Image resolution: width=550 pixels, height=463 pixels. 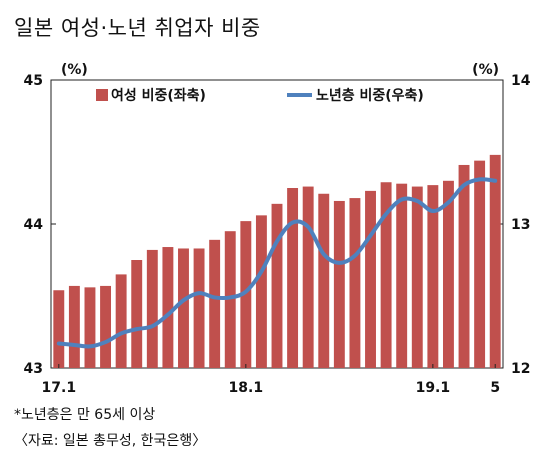 I want to click on right-tick-label: 12, so click(x=520, y=369).